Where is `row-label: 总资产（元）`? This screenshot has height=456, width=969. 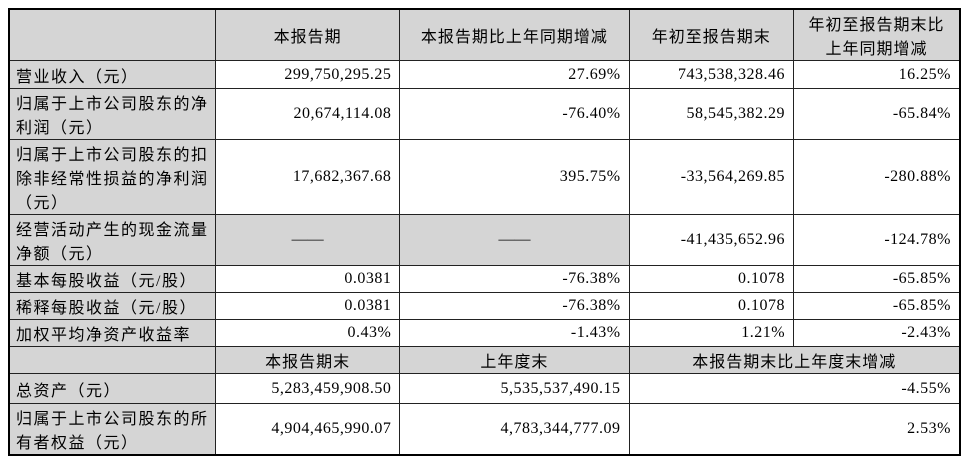 row-label: 总资产（元） is located at coordinates (112, 388).